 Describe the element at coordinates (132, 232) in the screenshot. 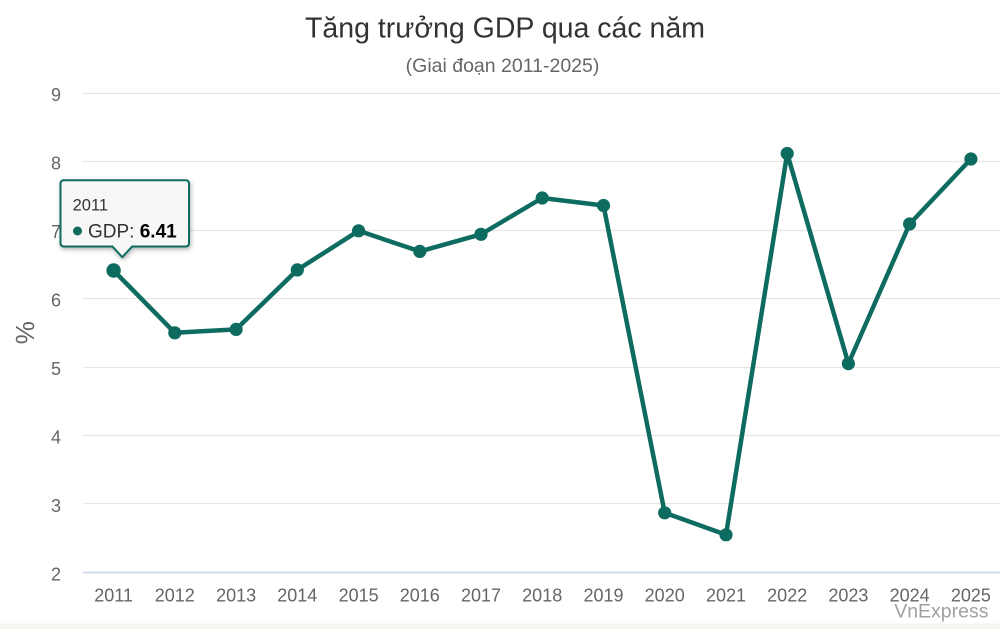

I see `svg-text: GDP: 6.41` at that location.